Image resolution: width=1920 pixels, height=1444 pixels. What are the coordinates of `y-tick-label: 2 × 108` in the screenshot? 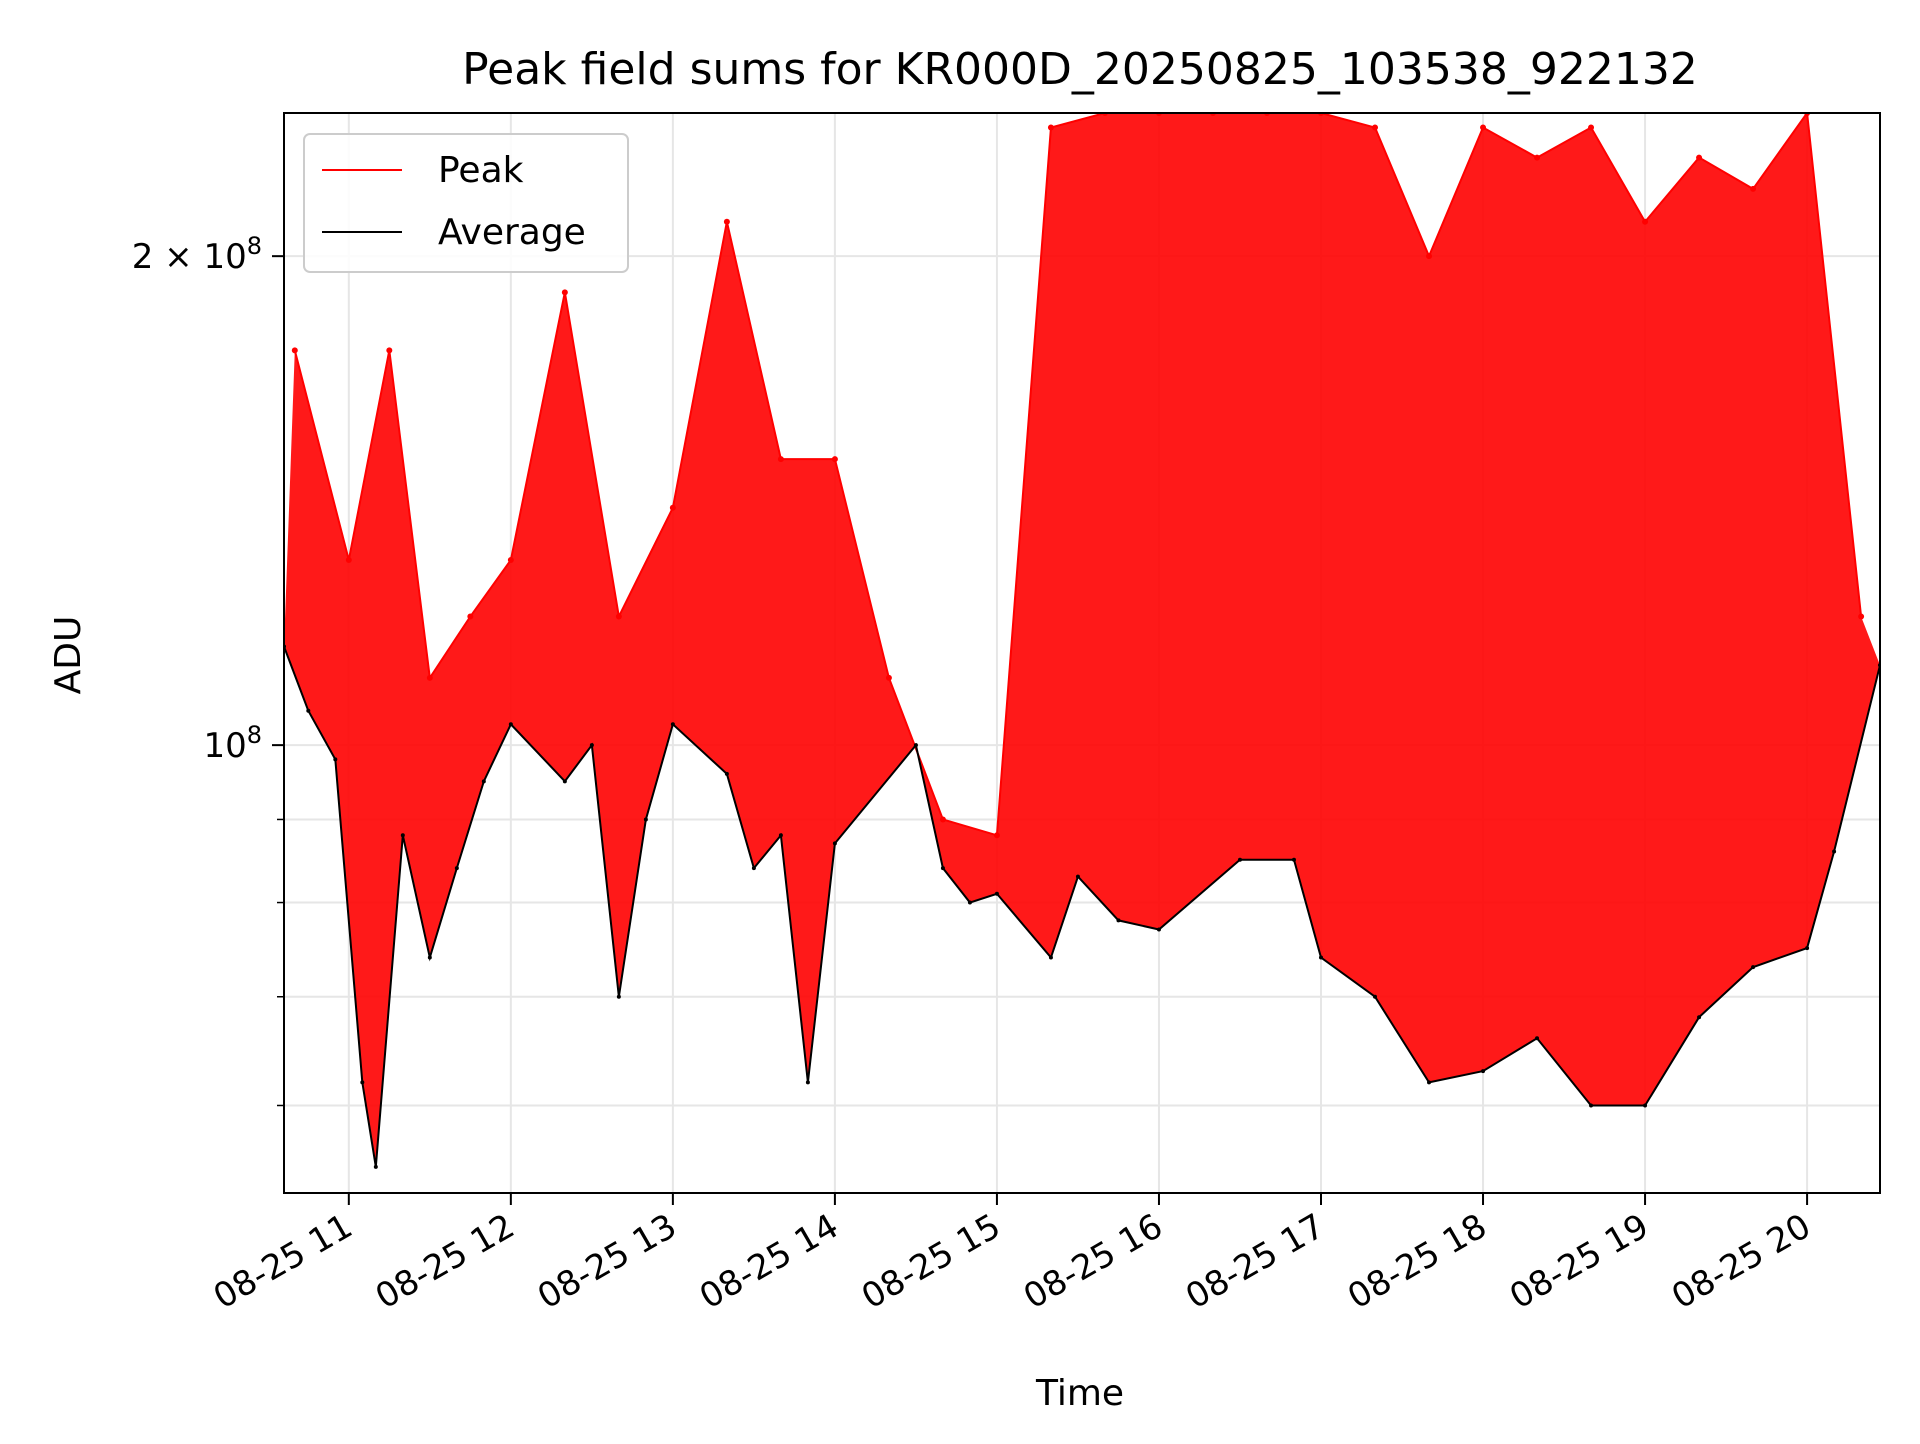 It's located at (197, 254).